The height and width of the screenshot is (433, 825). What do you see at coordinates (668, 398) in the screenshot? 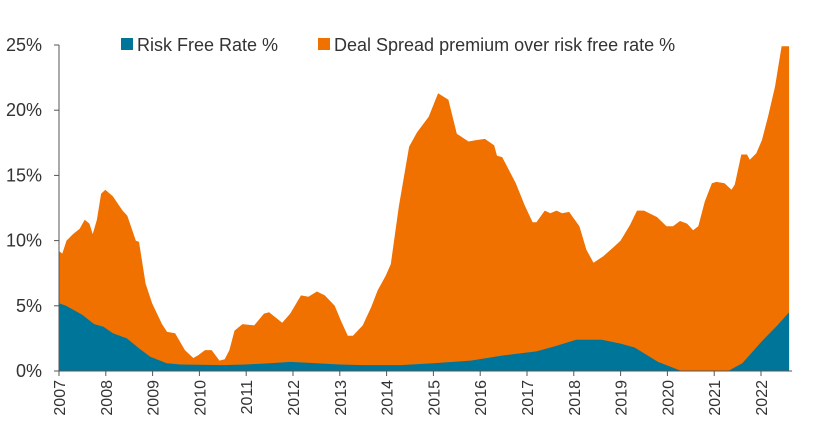
I see `x-tick-label: 2020` at bounding box center [668, 398].